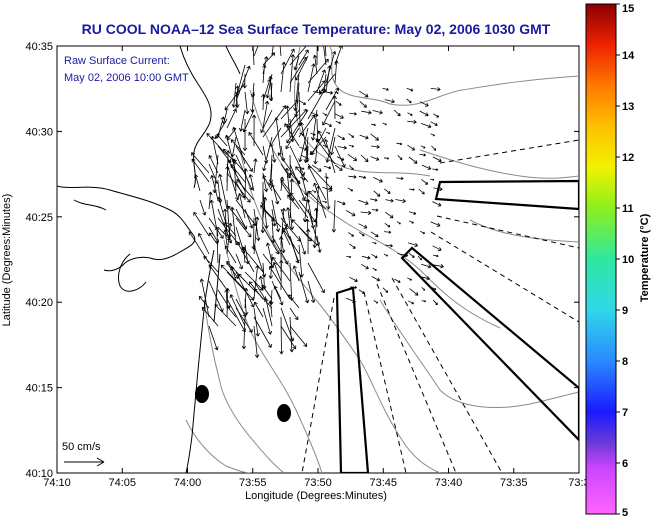 The height and width of the screenshot is (519, 651). I want to click on sector-box-east, so click(506, 195).